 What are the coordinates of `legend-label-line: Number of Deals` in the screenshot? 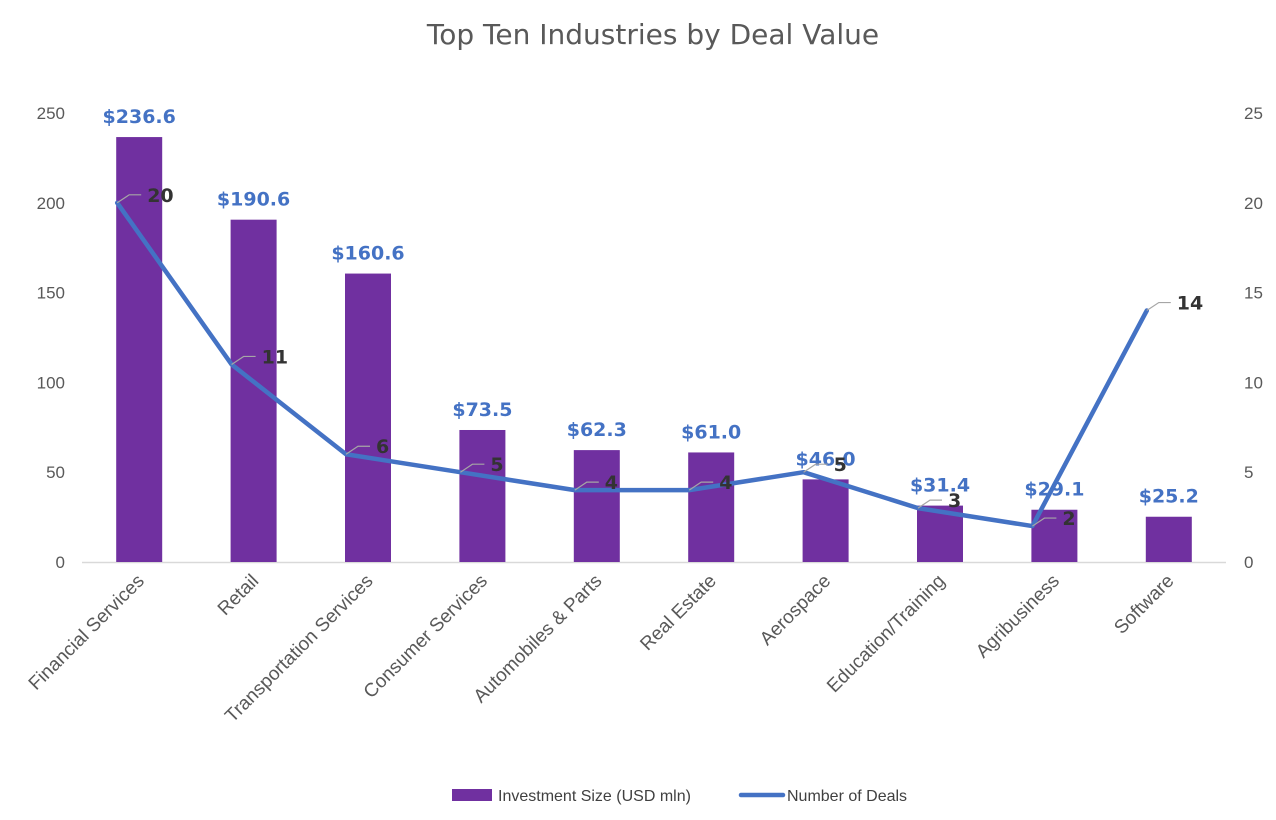 It's located at (847, 796).